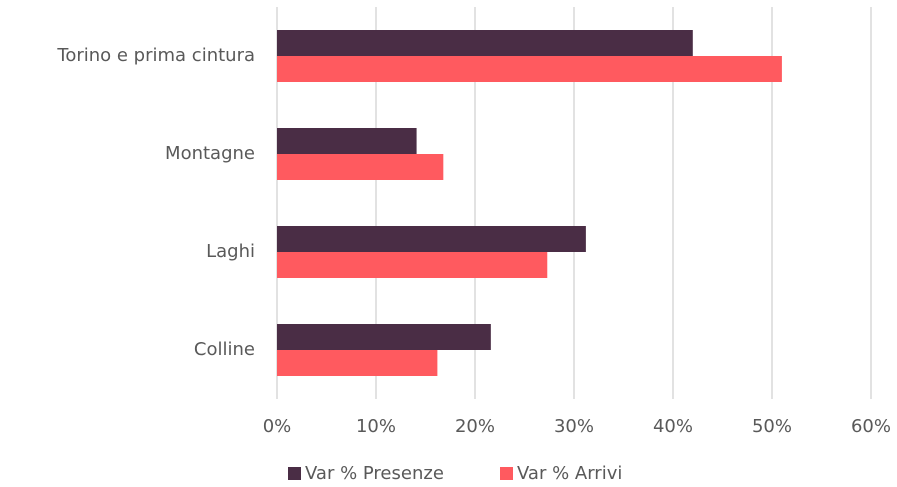 The width and height of the screenshot is (897, 487). Describe the element at coordinates (569, 473) in the screenshot. I see `legend-label: Var % Arrivi` at that location.